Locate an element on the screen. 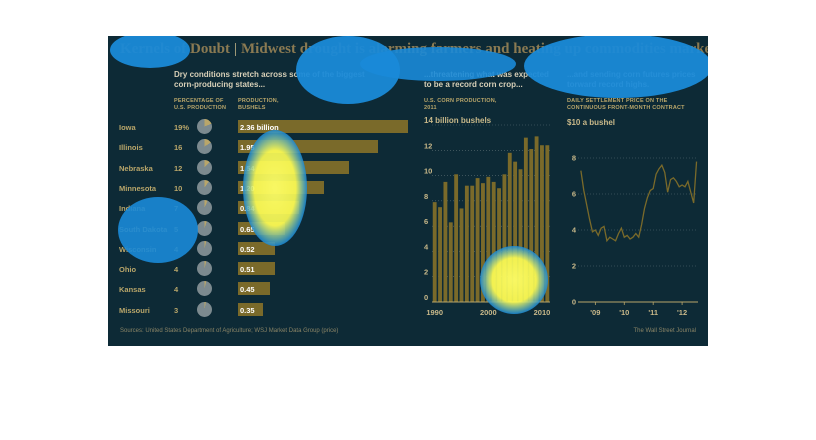  x-tick-label: 2000 is located at coordinates (488, 312).